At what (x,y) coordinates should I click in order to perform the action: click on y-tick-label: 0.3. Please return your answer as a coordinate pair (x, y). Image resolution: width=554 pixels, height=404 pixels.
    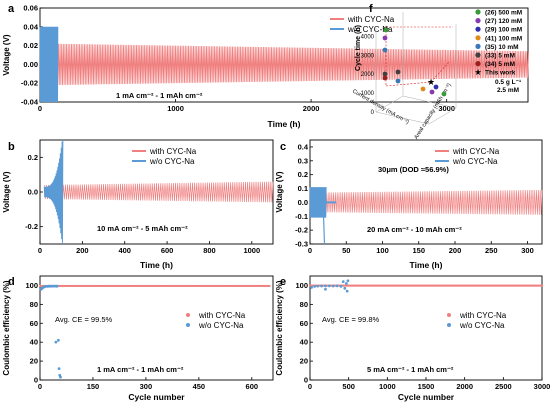
    Looking at the image, I should click on (303, 160).